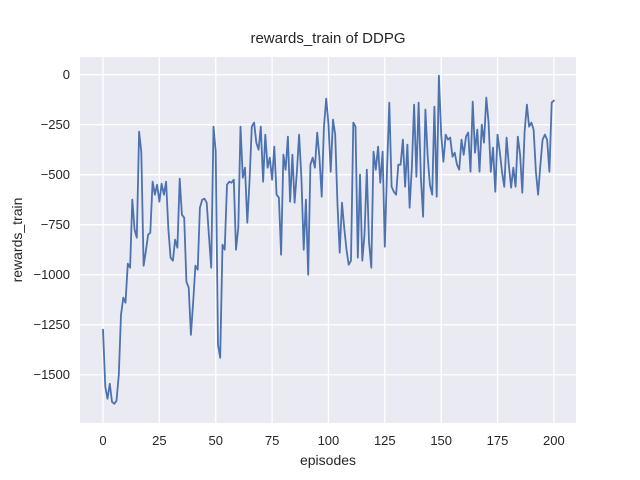 Image resolution: width=640 pixels, height=480 pixels. What do you see at coordinates (328, 460) in the screenshot?
I see `x-axis-label: episodes` at bounding box center [328, 460].